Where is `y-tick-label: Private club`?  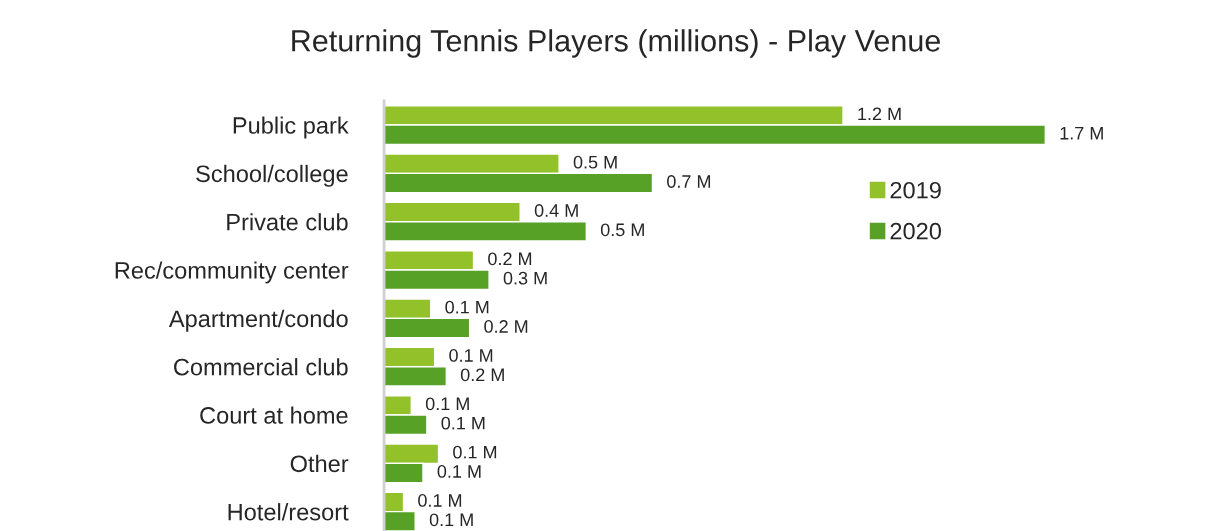
y-tick-label: Private club is located at coordinates (287, 222).